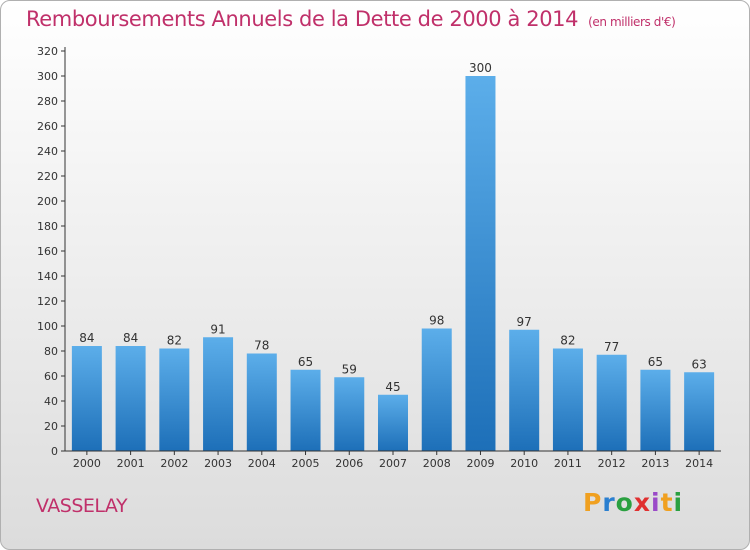 The width and height of the screenshot is (750, 550). What do you see at coordinates (305, 410) in the screenshot?
I see `bar-2005` at bounding box center [305, 410].